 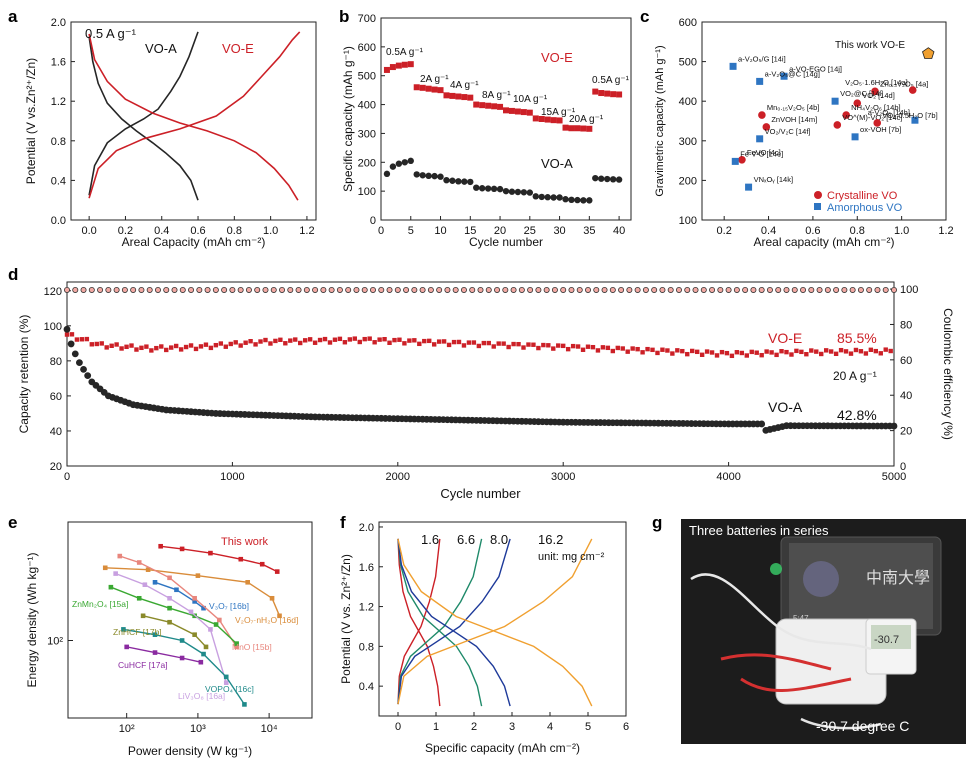 What do you see at coordinates (688, 63) in the screenshot?
I see `c-ytick-label: 500` at bounding box center [688, 63].